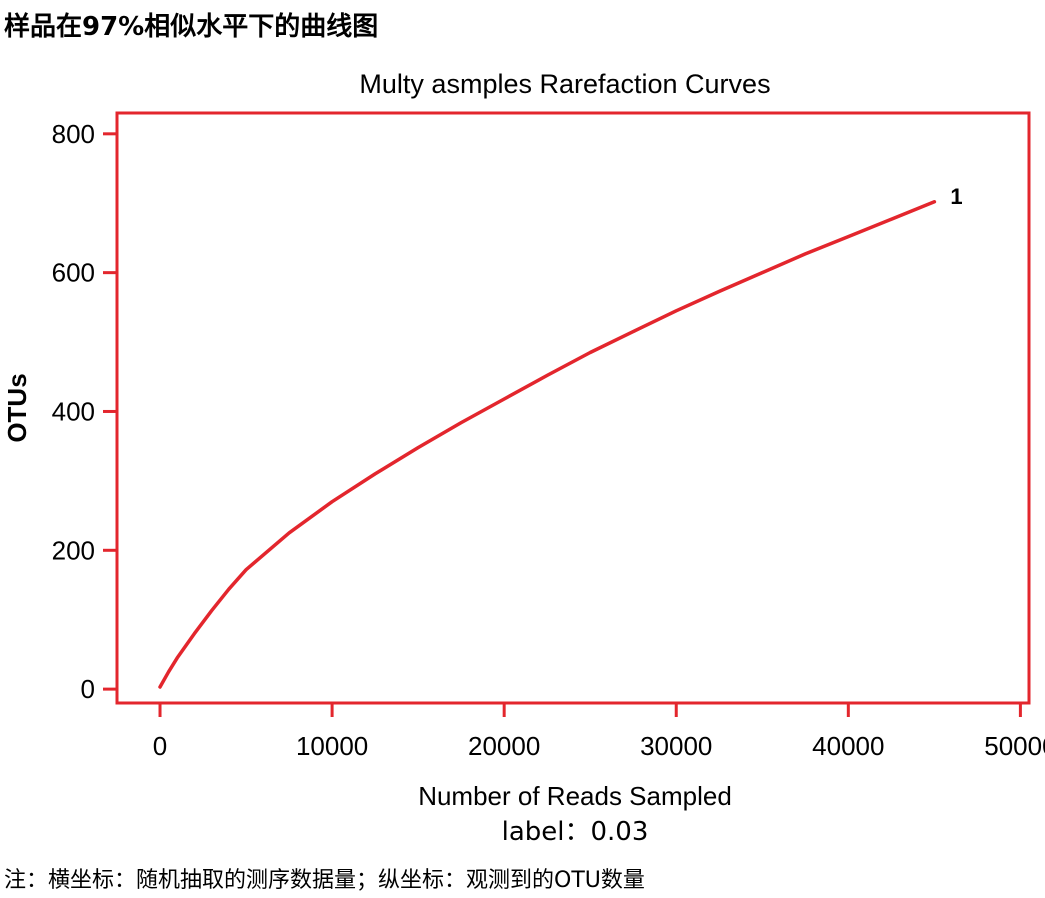 Image resolution: width=1045 pixels, height=898 pixels. What do you see at coordinates (191, 27) in the screenshot?
I see `page-heading: 样品在97%相似水平下的曲线图` at bounding box center [191, 27].